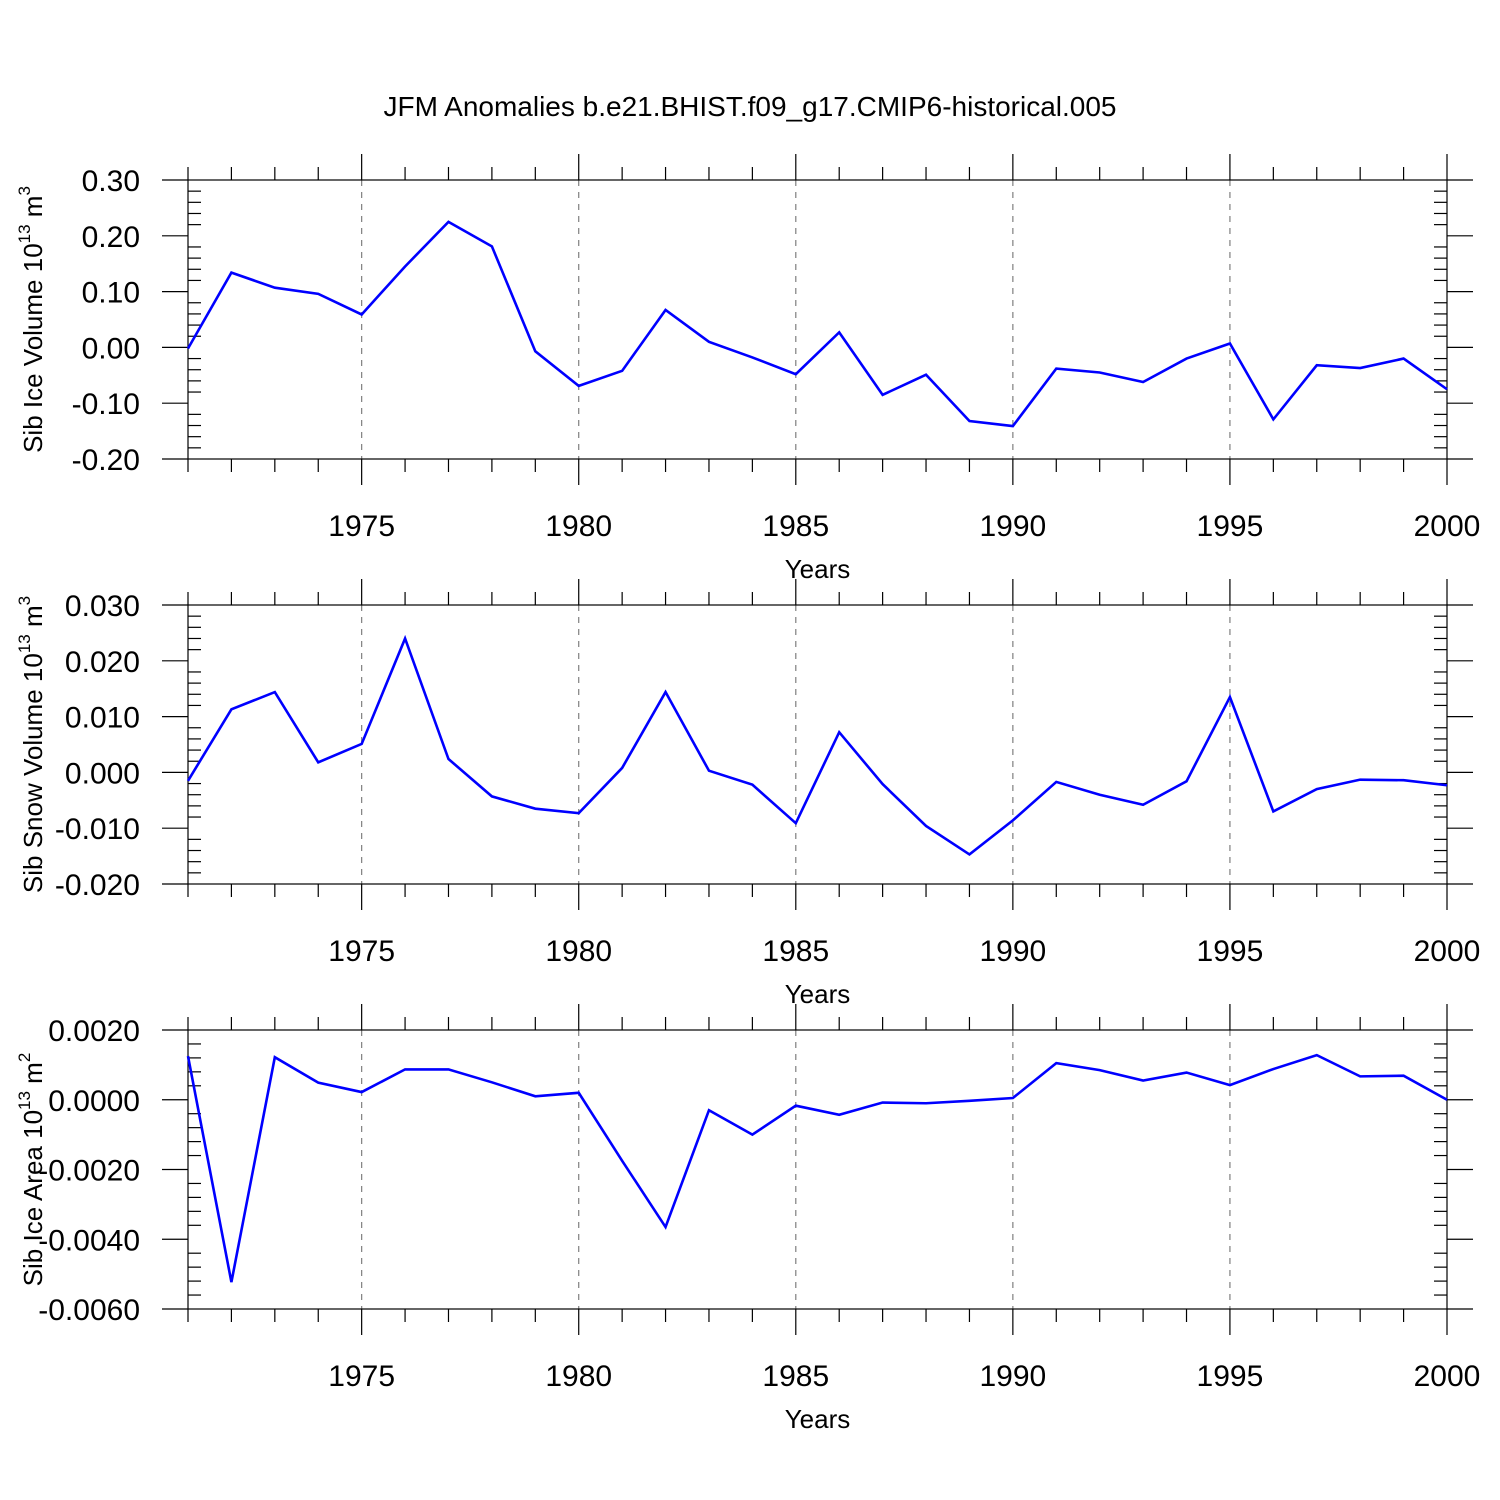 This screenshot has width=1500, height=1500. What do you see at coordinates (102, 606) in the screenshot?
I see `y-tick-label: 0.030` at bounding box center [102, 606].